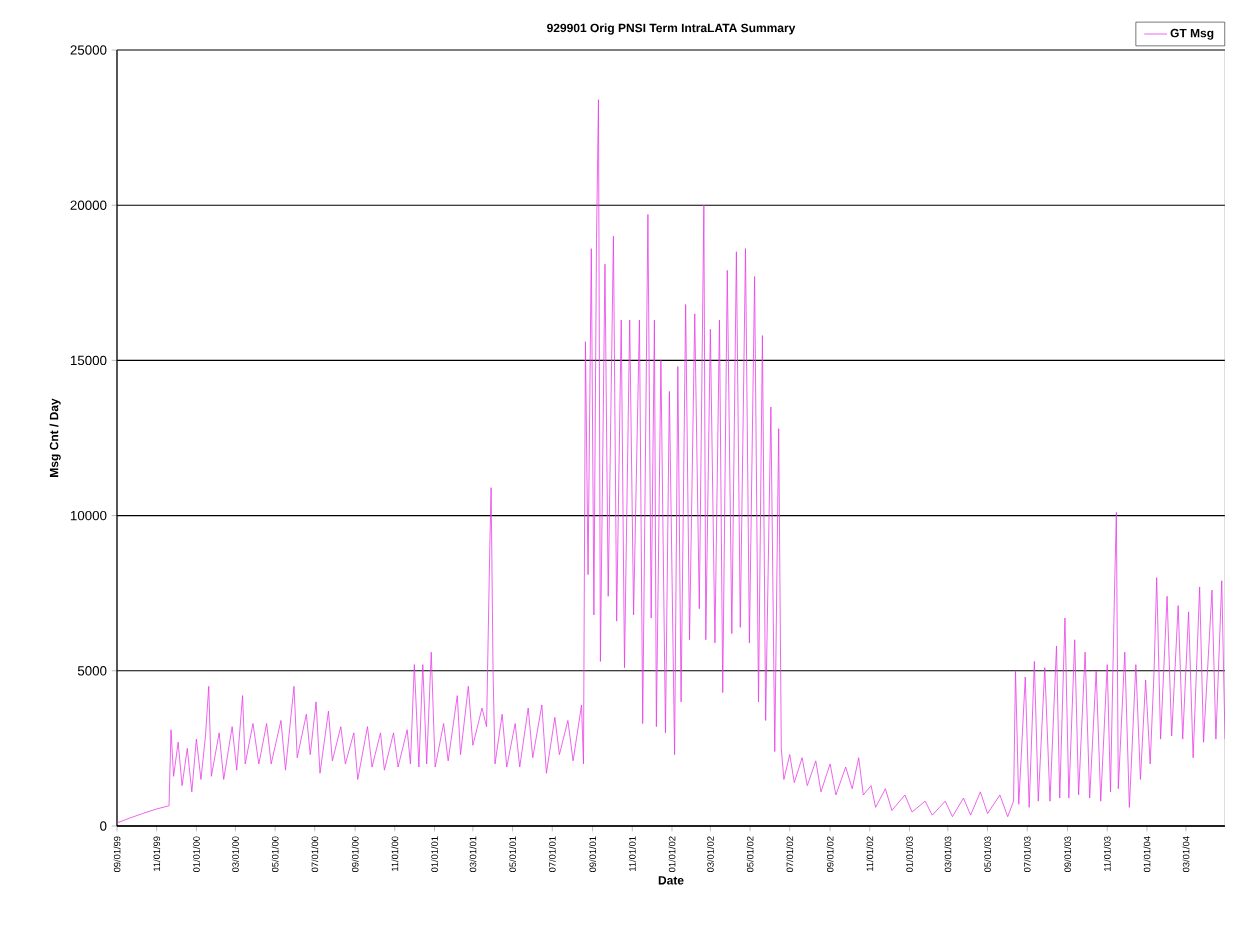  I want to click on y-tick-label: 5000, so click(92, 671).